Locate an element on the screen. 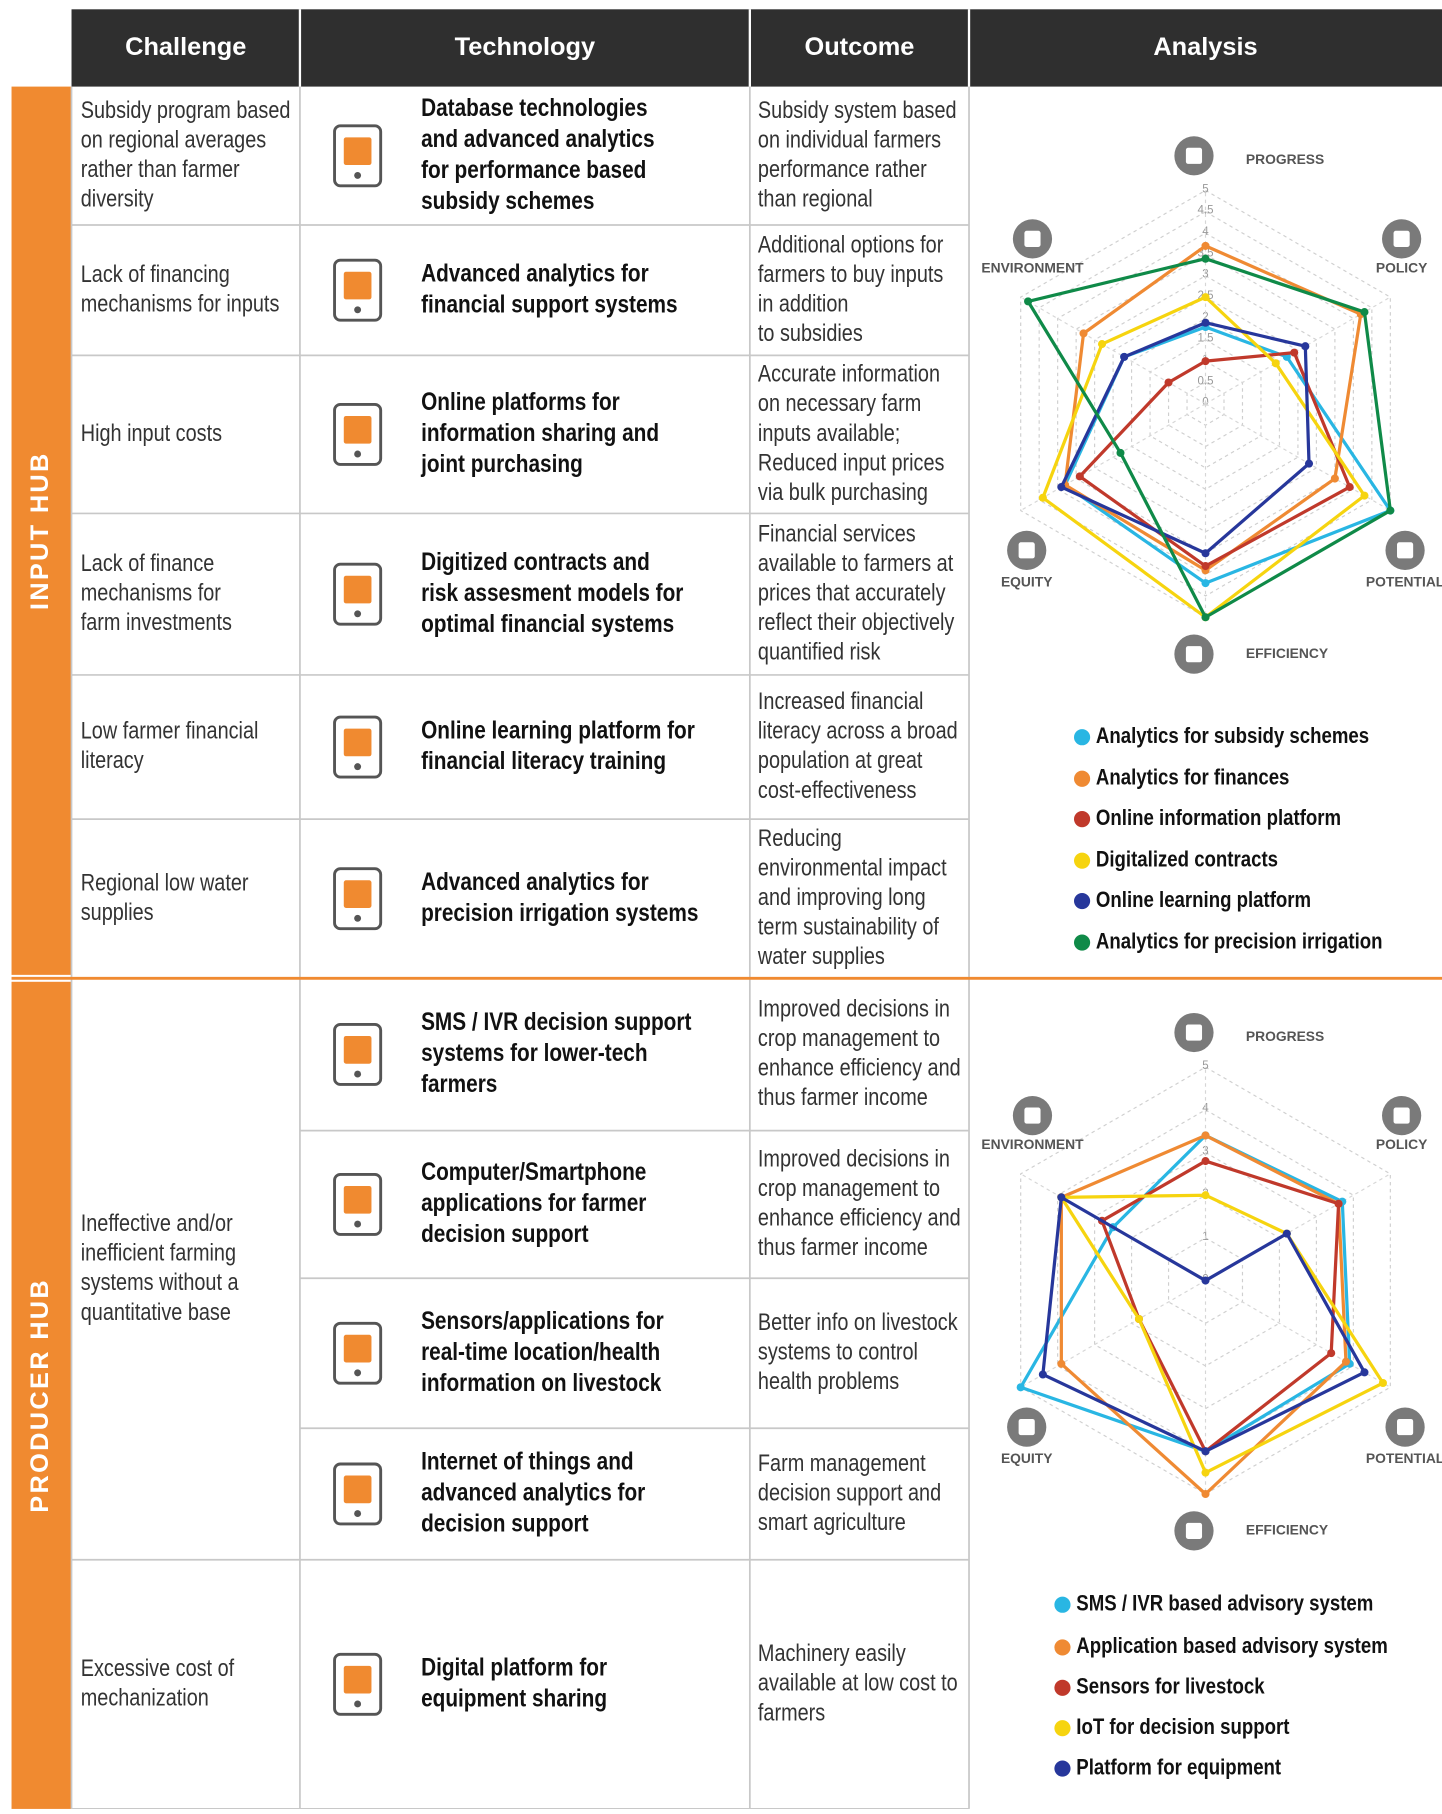 This screenshot has width=1442, height=1814. outcome-text: crop management to is located at coordinates (849, 1187).